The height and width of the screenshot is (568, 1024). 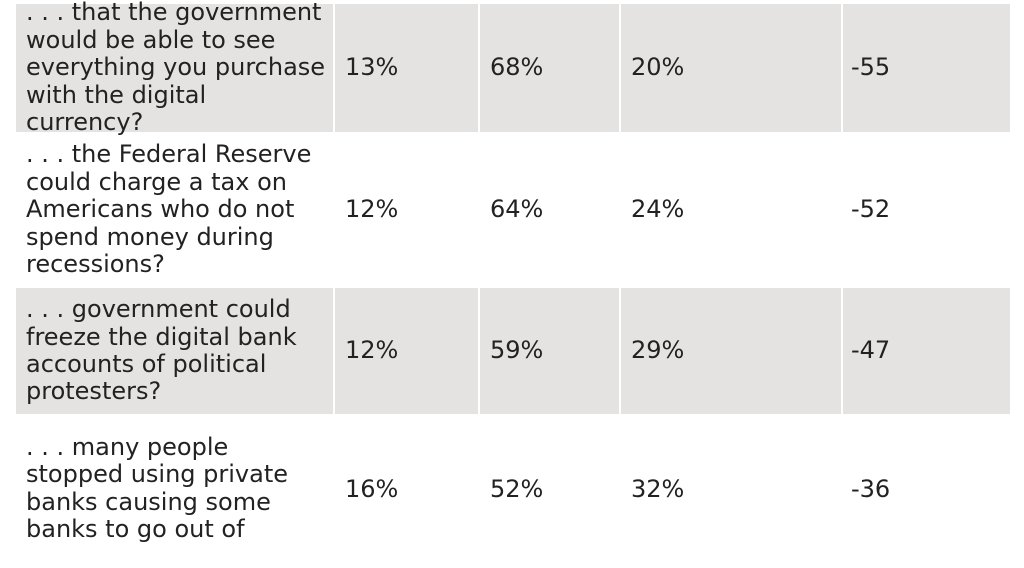 What do you see at coordinates (732, 210) in the screenshot?
I see `value-cell: 24%` at bounding box center [732, 210].